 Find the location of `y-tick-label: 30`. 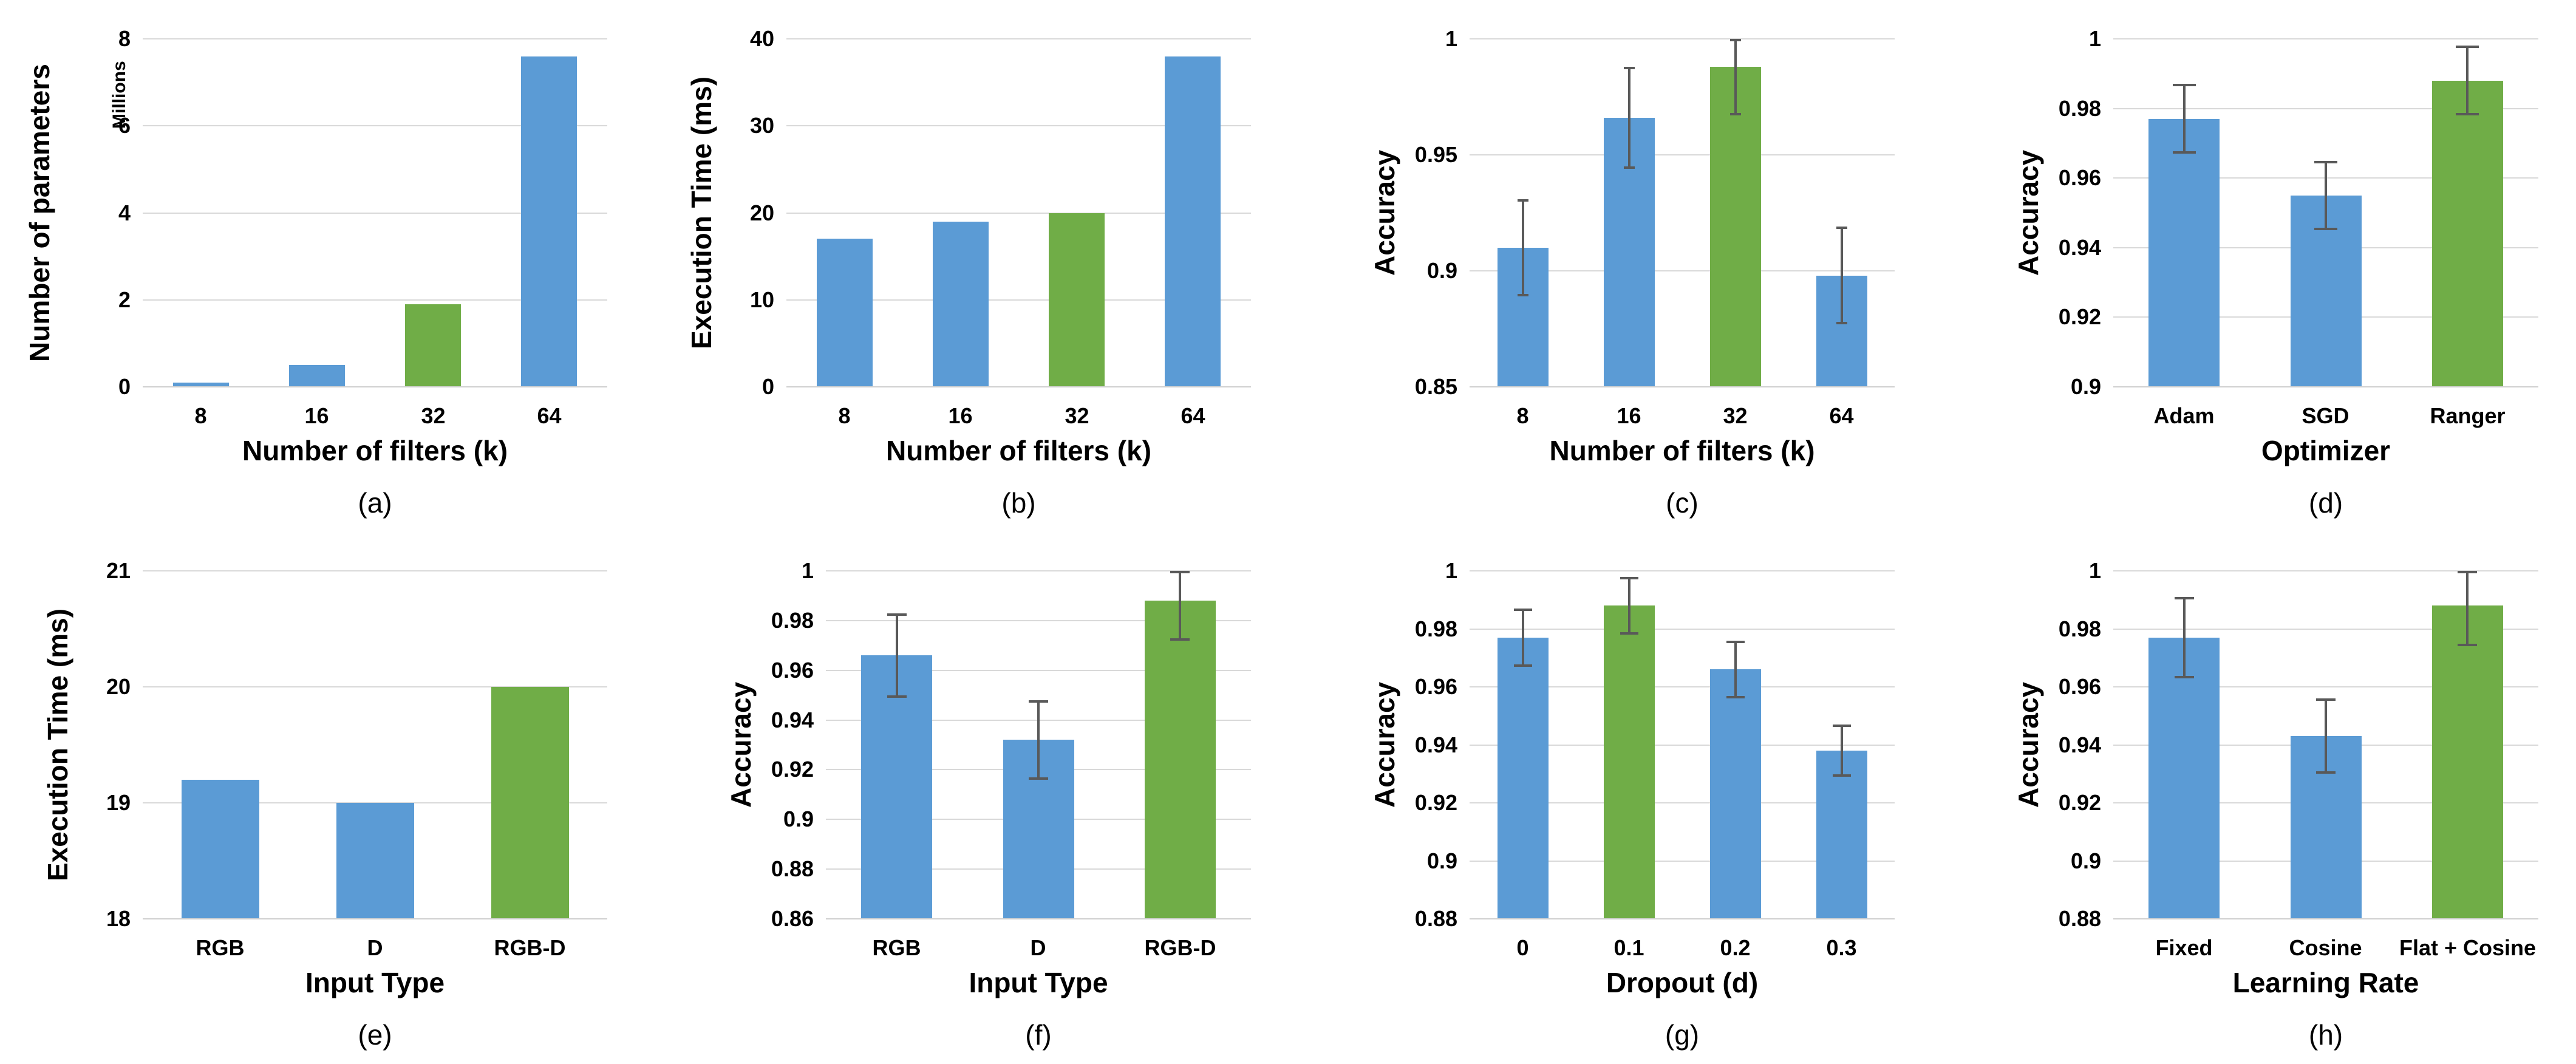

y-tick-label: 30 is located at coordinates (761, 125).